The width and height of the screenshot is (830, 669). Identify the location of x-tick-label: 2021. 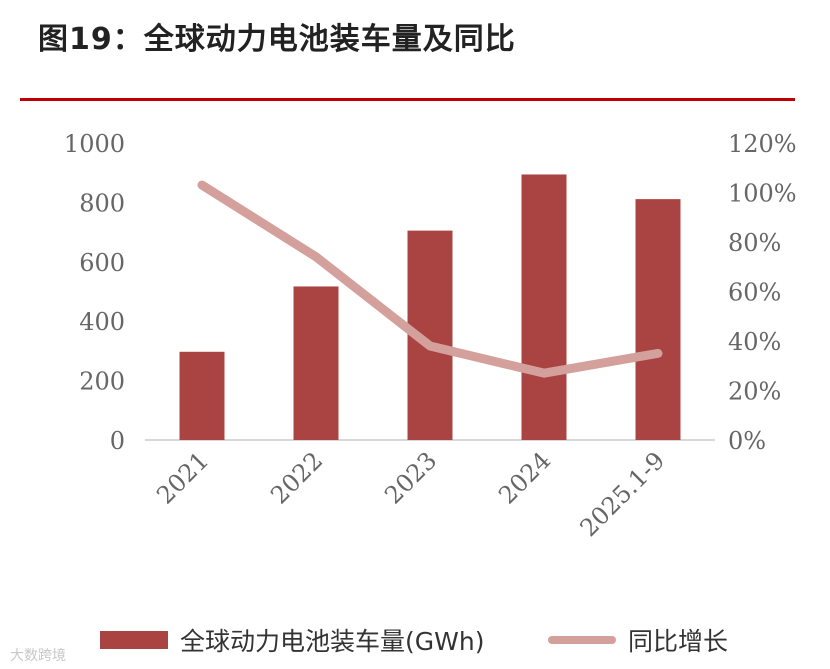
(182, 477).